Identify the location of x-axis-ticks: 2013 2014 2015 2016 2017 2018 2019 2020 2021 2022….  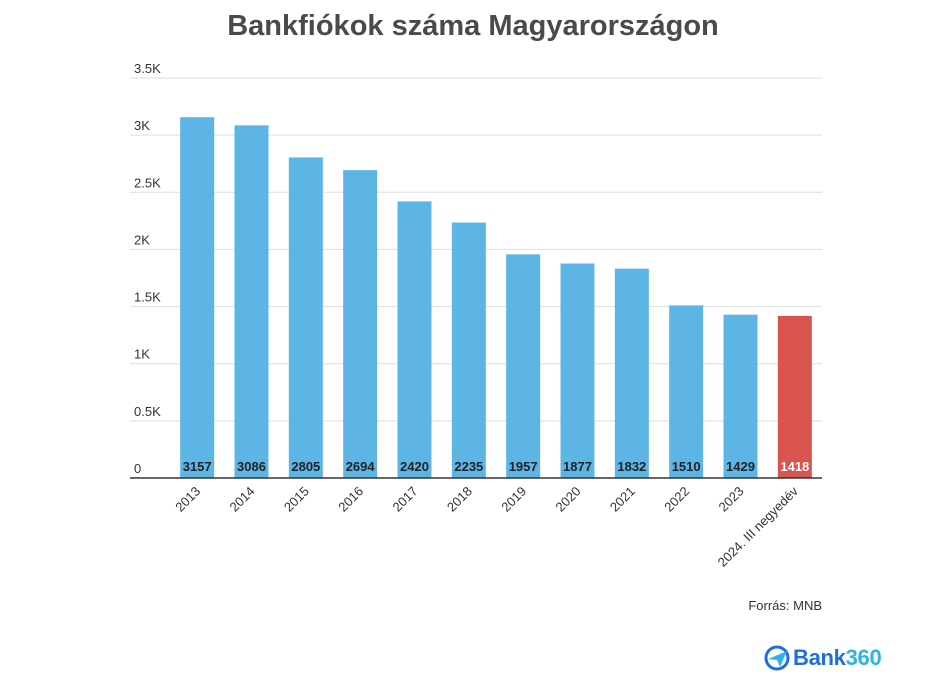
(486, 526).